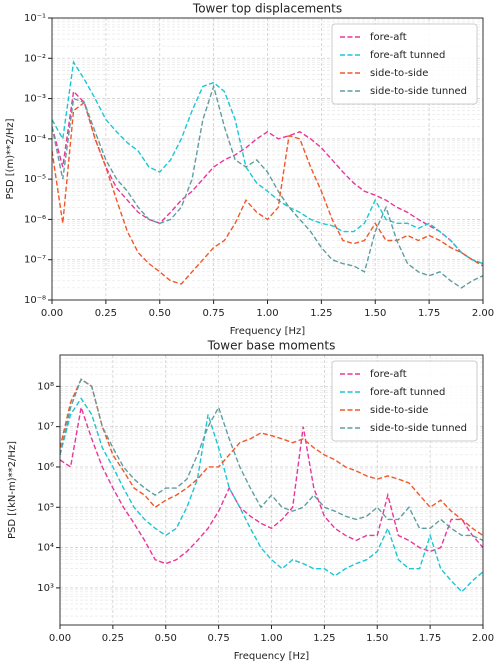  What do you see at coordinates (35, 58) in the screenshot?
I see `y-tick-label: 10⁻²` at bounding box center [35, 58].